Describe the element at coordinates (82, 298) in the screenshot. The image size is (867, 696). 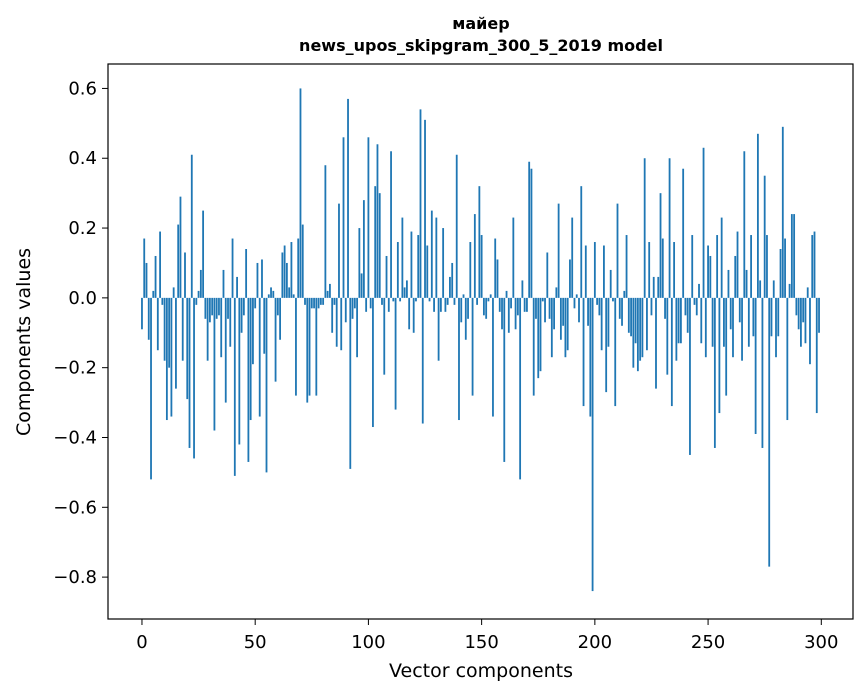
I see `y-tick-label: 0.0` at that location.